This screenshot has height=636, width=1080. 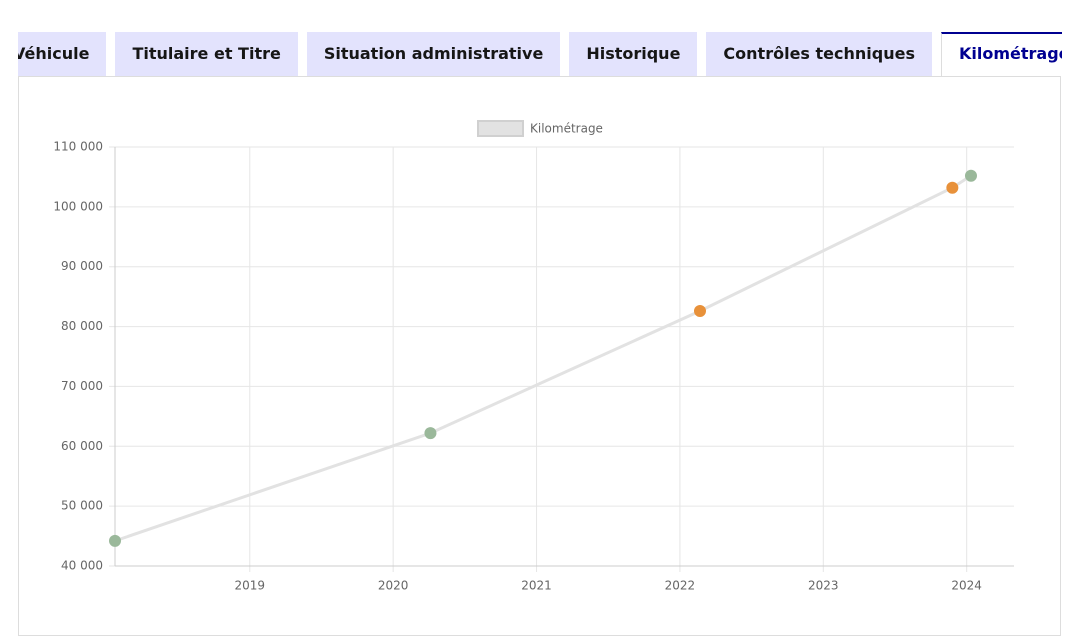 I want to click on legend-swatch, so click(x=500, y=128).